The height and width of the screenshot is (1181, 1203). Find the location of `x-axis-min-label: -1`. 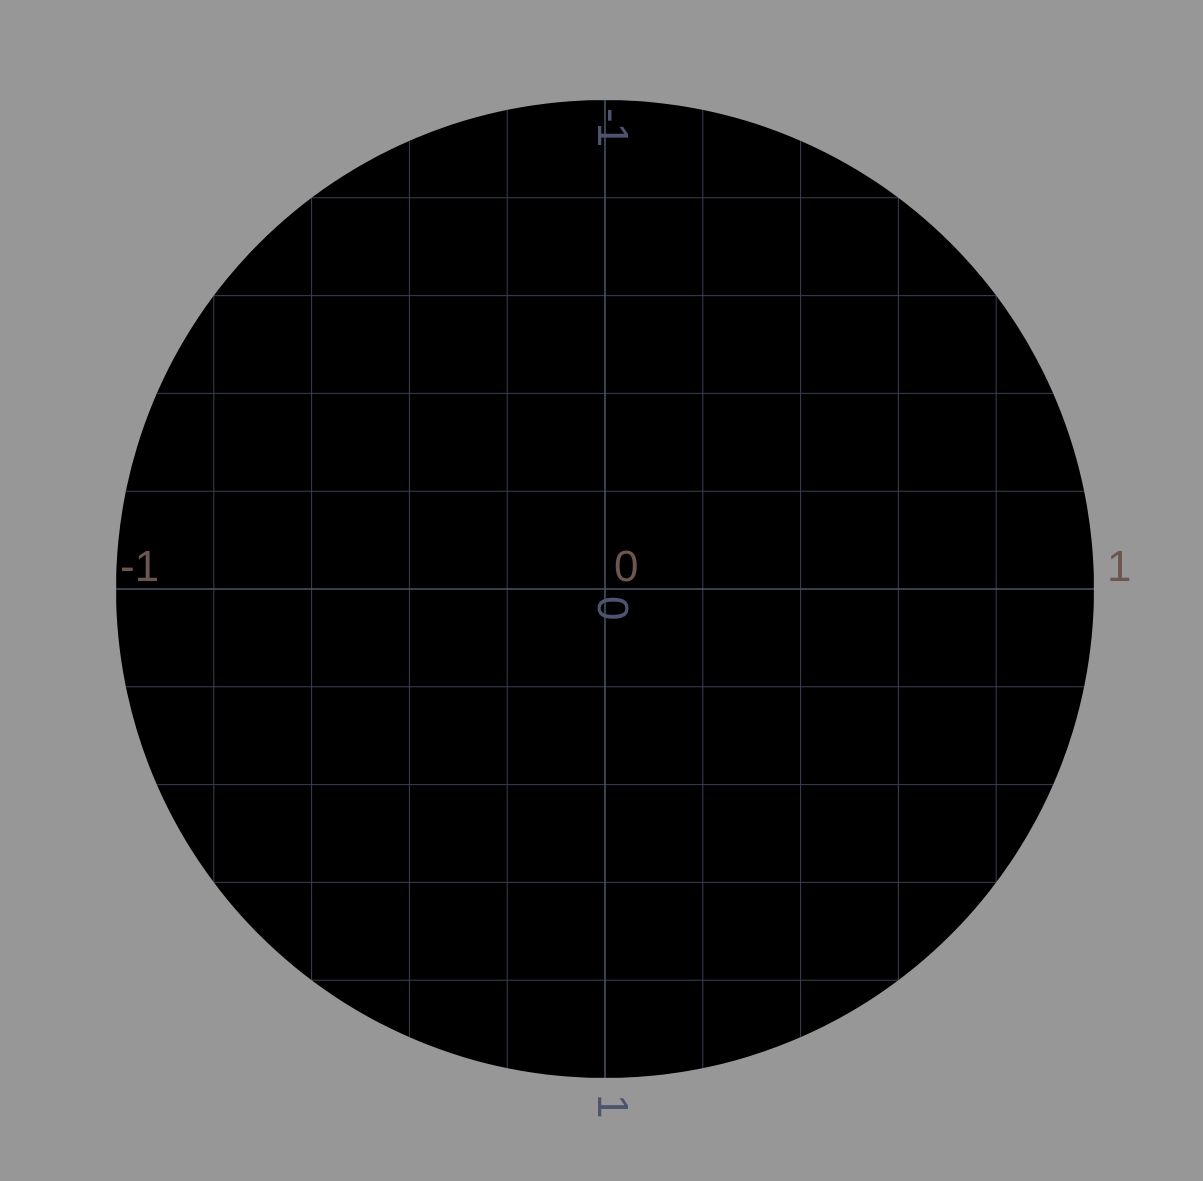

x-axis-min-label: -1 is located at coordinates (139, 566).